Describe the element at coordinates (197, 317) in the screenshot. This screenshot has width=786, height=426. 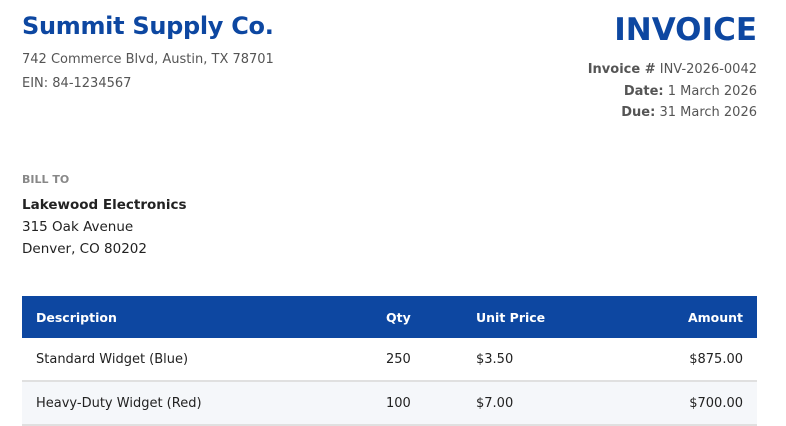
I see `header-description: Description` at that location.